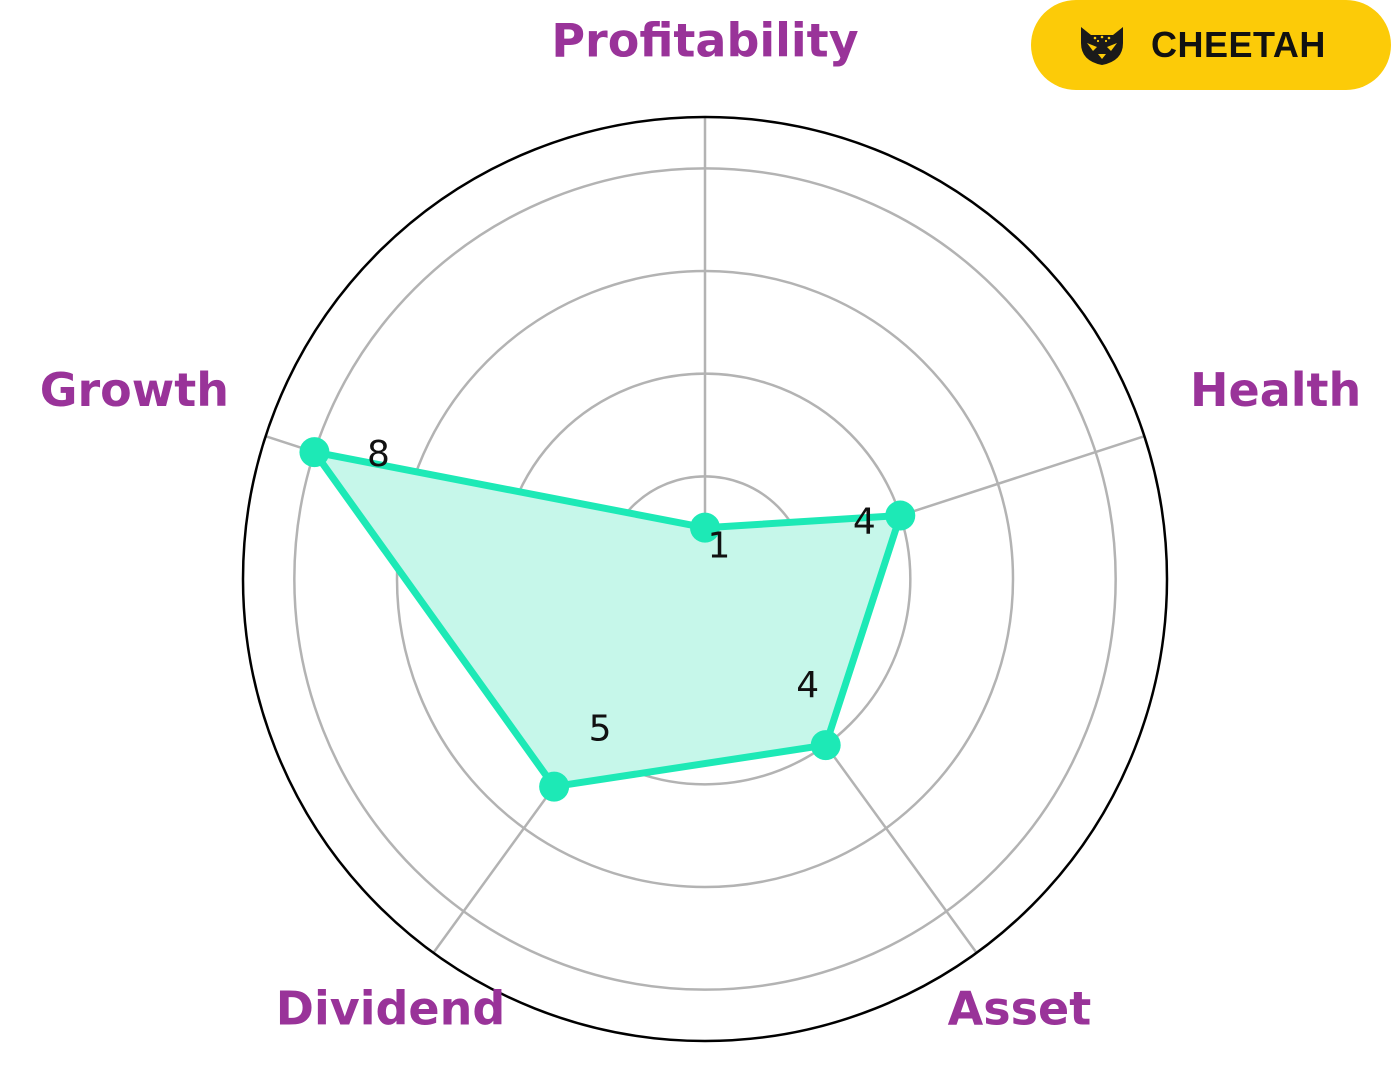 The image size is (1391, 1065). What do you see at coordinates (378, 454) in the screenshot?
I see `value-label-growth: 8` at bounding box center [378, 454].